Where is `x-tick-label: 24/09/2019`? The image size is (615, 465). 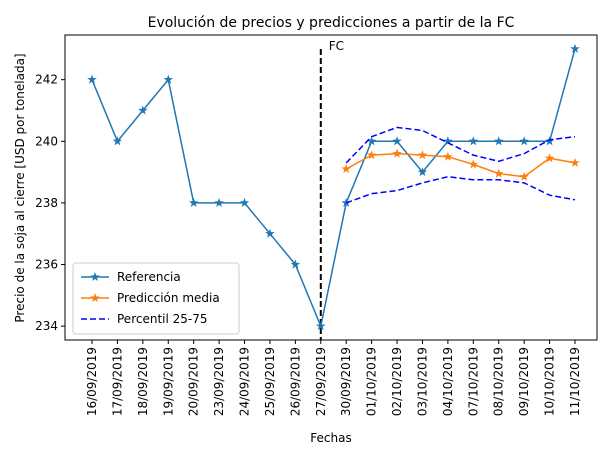
x-tick-label: 24/09/2019 is located at coordinates (245, 381).